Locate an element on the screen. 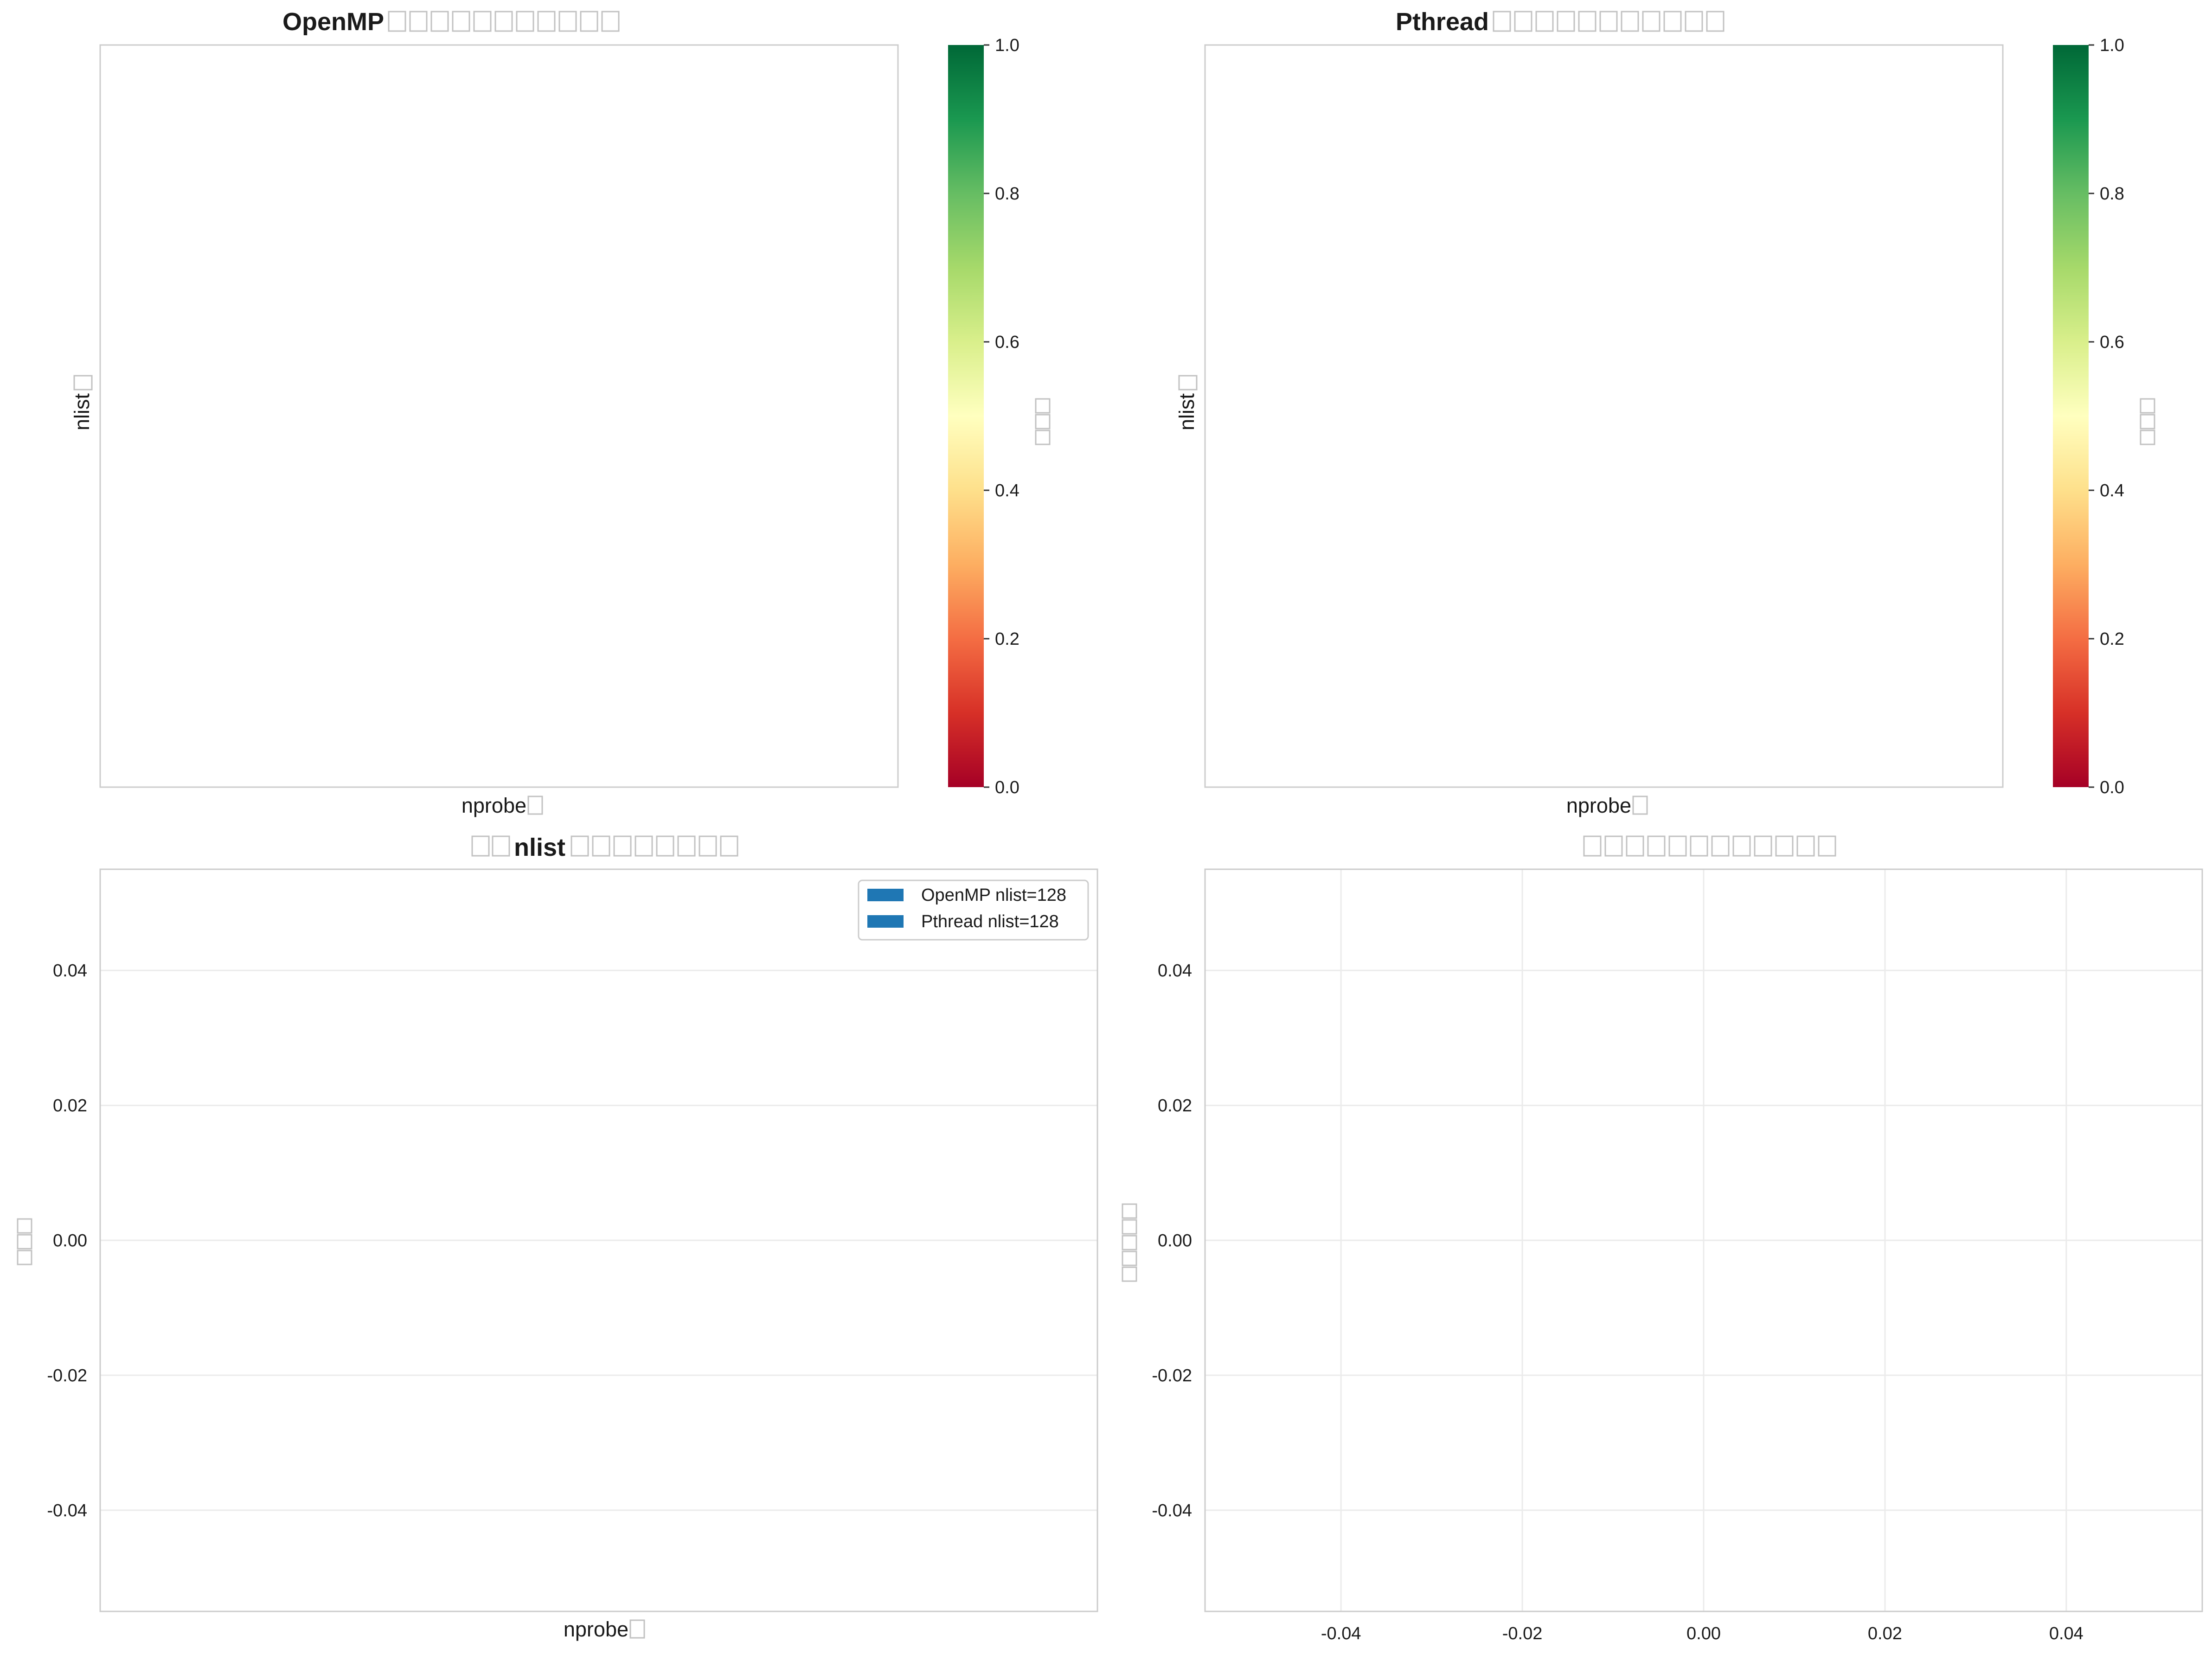 This screenshot has height=1655, width=2212. x-tick-label: 0.00 is located at coordinates (1704, 1633).